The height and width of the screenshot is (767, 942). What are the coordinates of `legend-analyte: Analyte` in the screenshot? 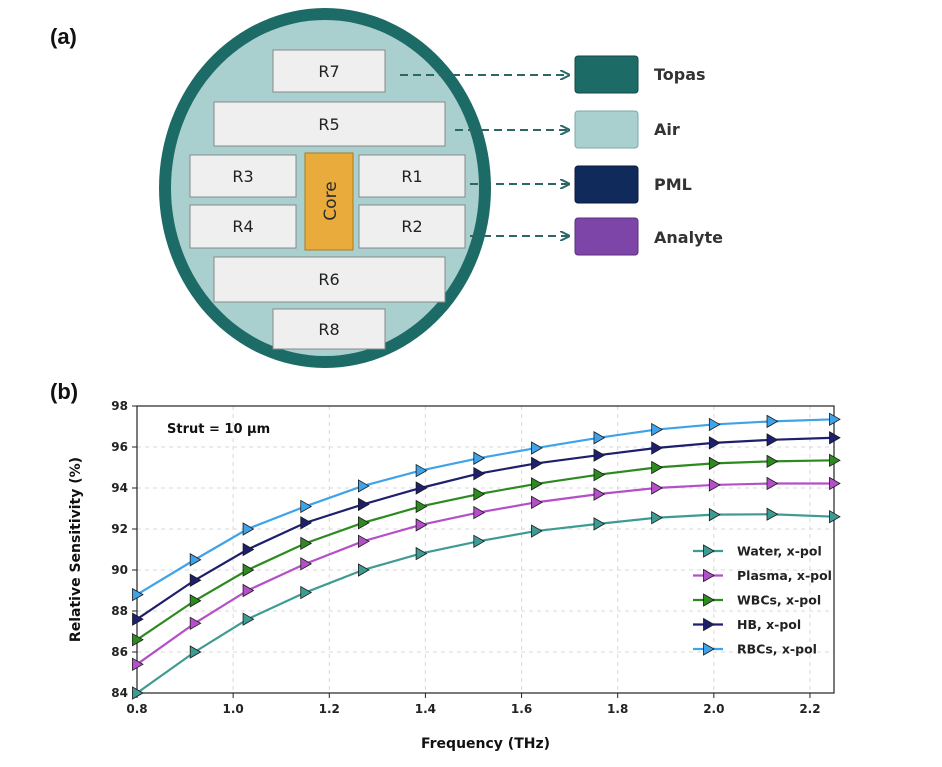 It's located at (648, 236).